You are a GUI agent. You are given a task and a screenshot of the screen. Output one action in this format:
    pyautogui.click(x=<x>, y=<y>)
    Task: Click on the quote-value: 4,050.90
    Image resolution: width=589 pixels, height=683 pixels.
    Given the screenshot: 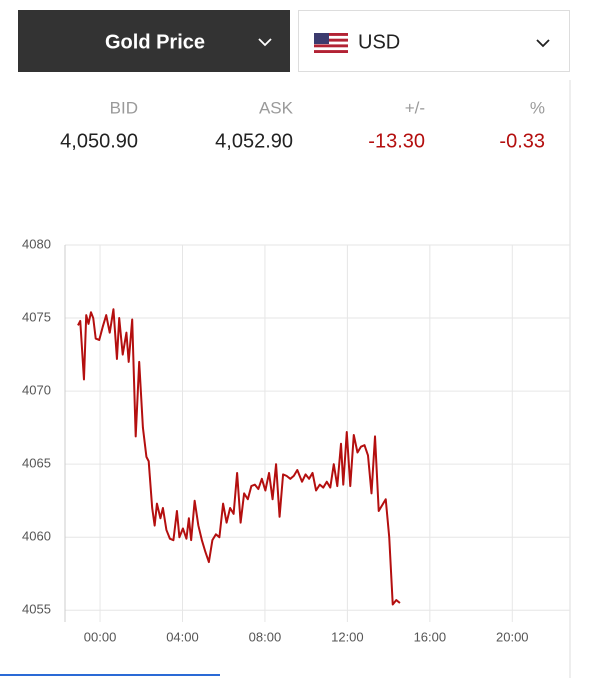 What is the action you would take?
    pyautogui.click(x=99, y=141)
    